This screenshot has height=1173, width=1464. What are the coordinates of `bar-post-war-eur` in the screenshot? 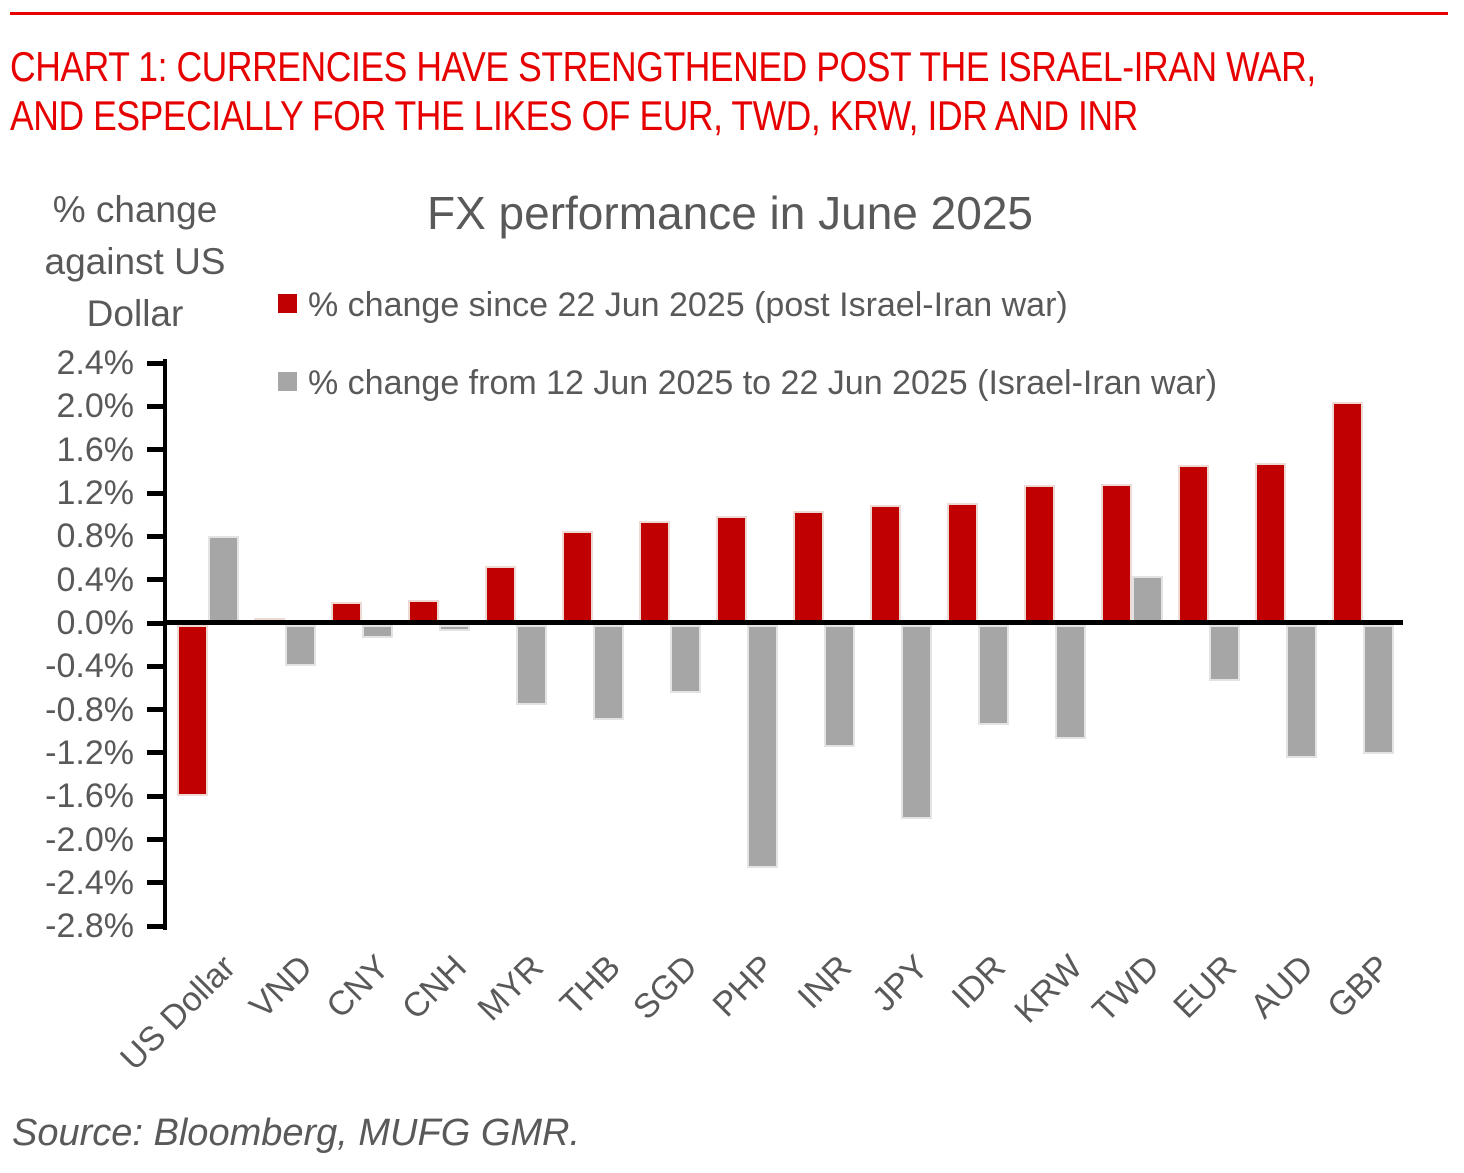 It's located at (1193, 543).